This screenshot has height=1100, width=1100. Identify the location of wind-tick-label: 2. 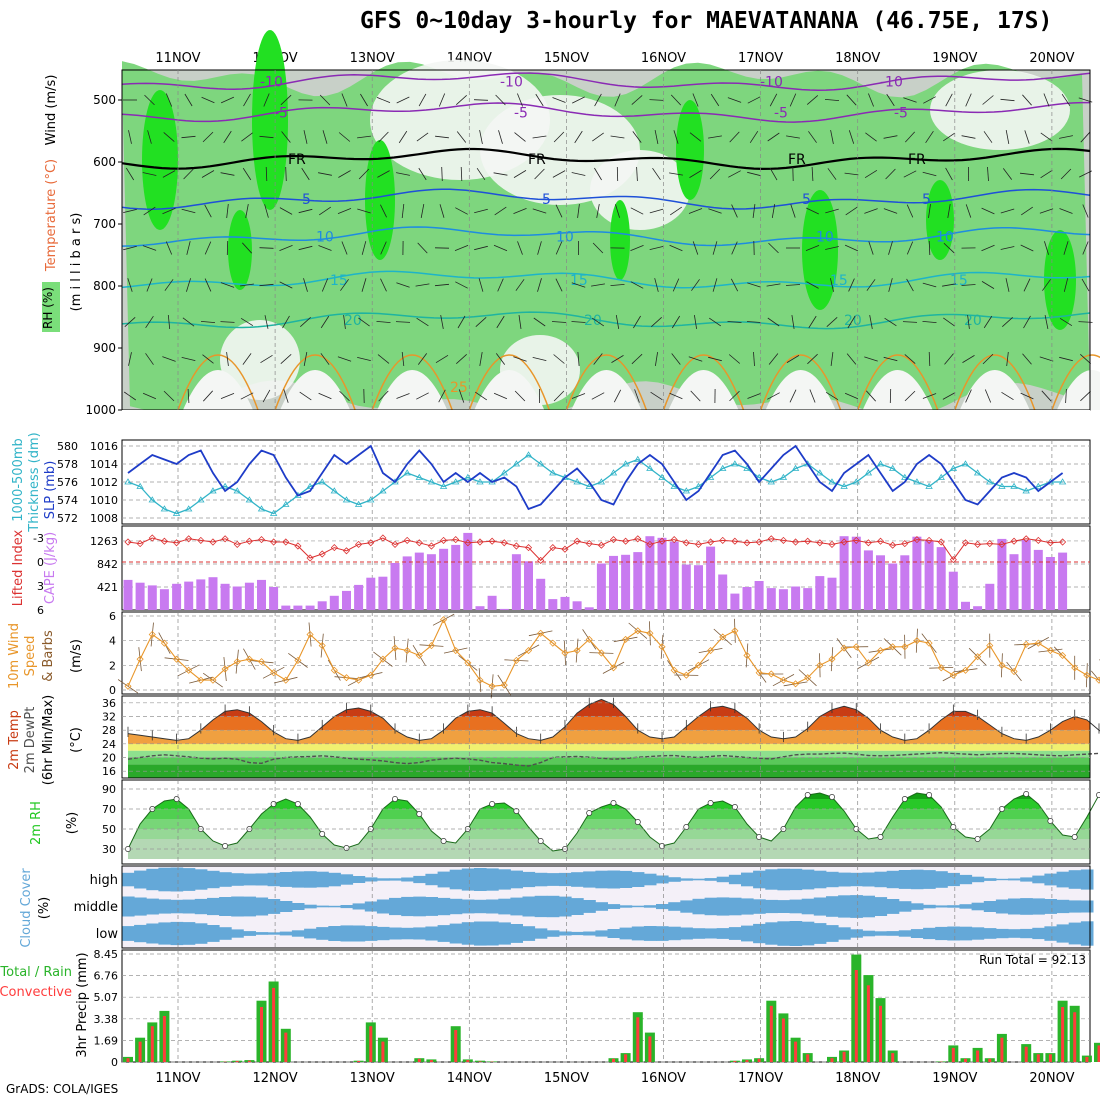
(112, 665).